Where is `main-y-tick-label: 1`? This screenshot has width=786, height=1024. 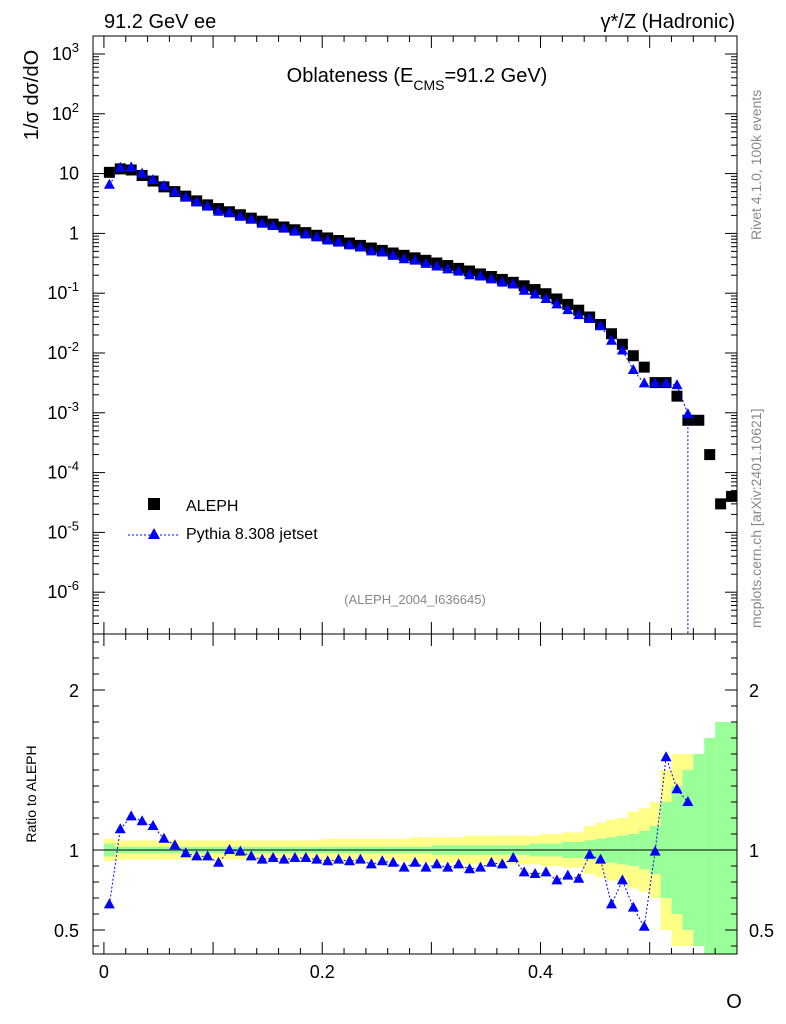 main-y-tick-label: 1 is located at coordinates (74, 233).